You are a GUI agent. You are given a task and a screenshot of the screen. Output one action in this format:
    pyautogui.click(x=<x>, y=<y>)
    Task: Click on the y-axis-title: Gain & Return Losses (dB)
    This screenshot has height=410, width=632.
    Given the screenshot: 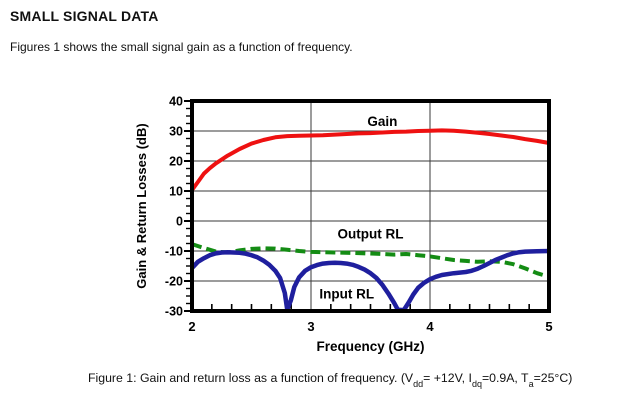 What is the action you would take?
    pyautogui.click(x=141, y=205)
    